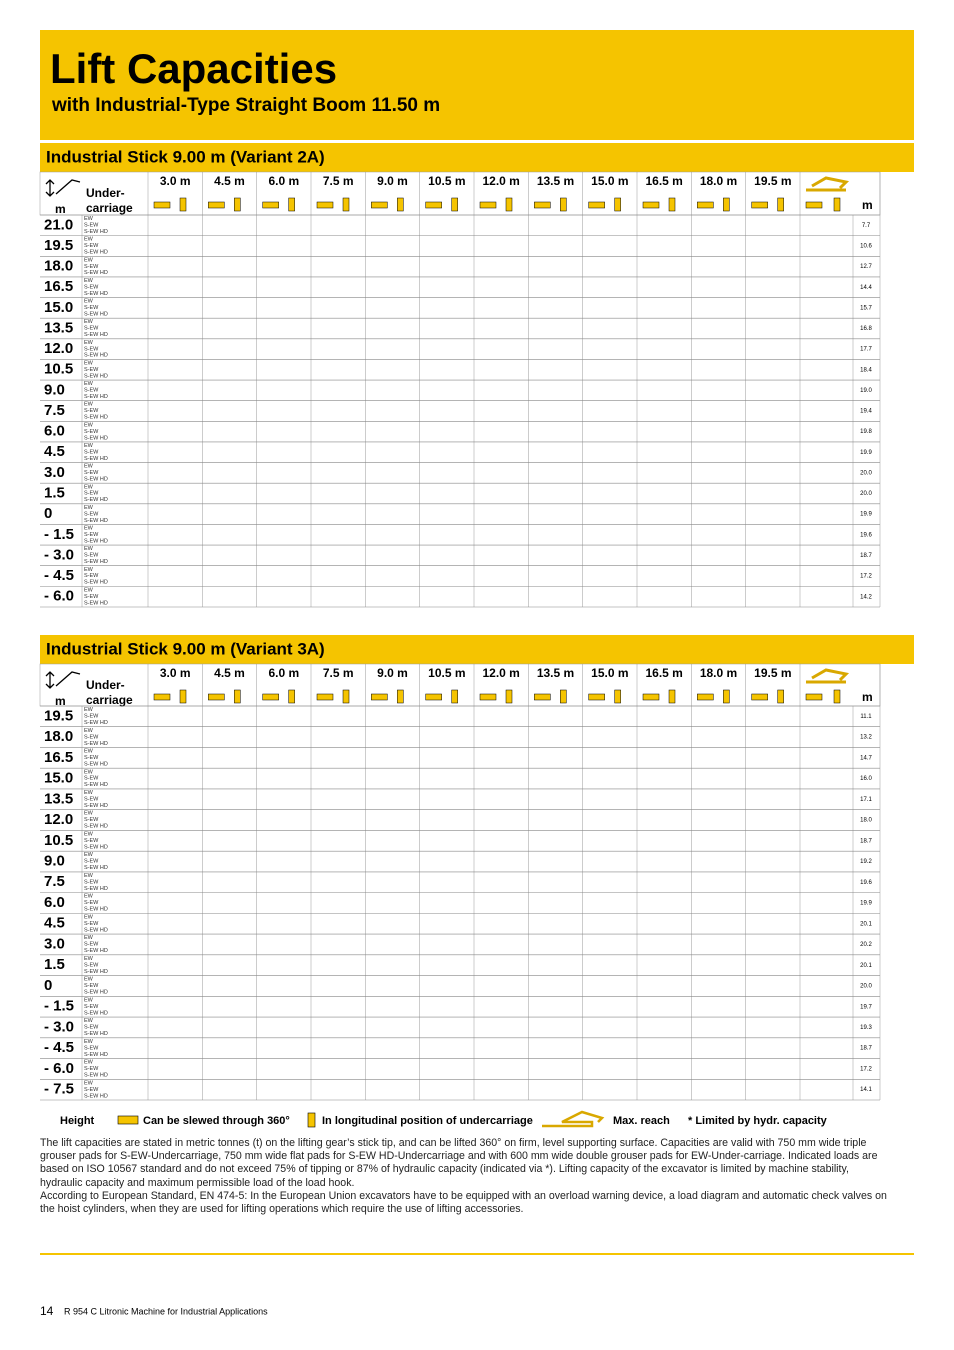  I want to click on column-label: 6.0 m, so click(283, 181).